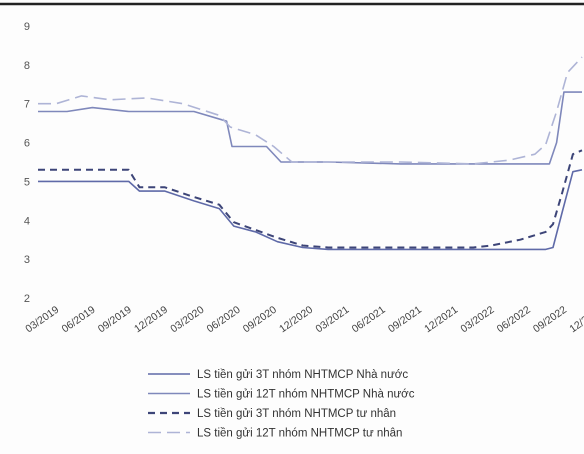 This screenshot has height=454, width=584. What do you see at coordinates (224, 320) in the screenshot?
I see `x-tick-label: 06/2020` at bounding box center [224, 320].